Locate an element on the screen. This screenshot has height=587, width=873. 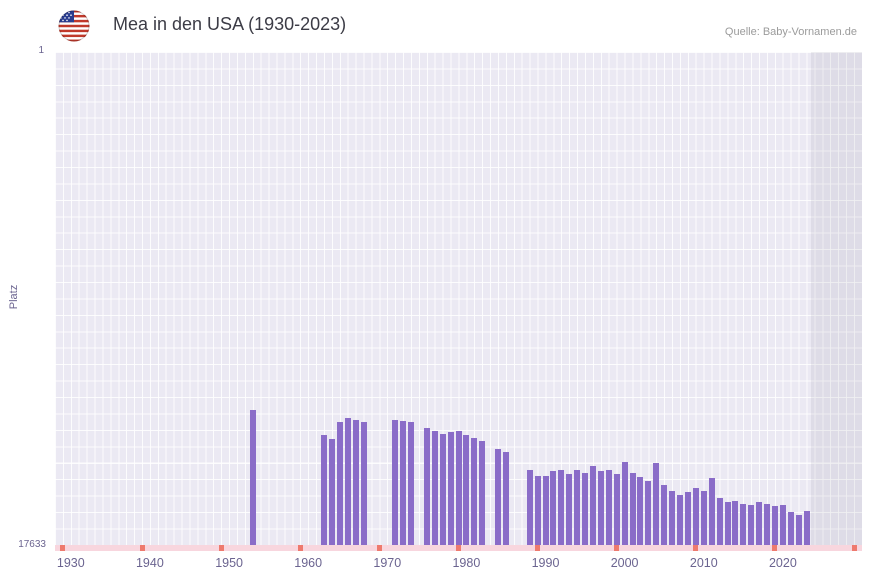
x-axis-ticks: 1930 1940 1950 1960 1970 1980 1990 2000 2010 2020 is located at coordinates (458, 567).